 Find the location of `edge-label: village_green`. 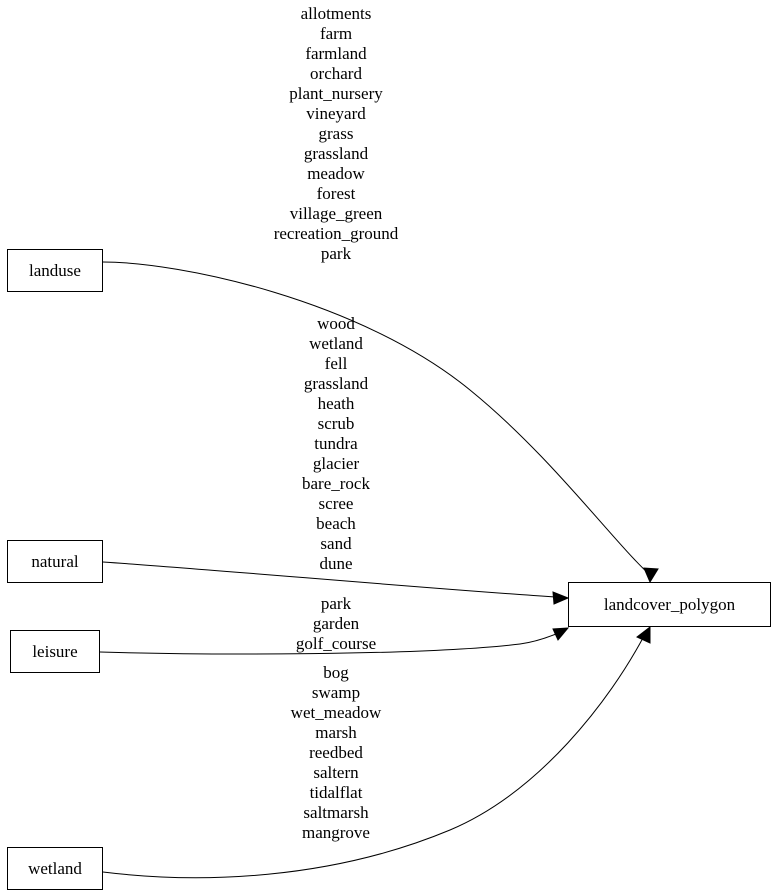

edge-label: village_green is located at coordinates (336, 213).